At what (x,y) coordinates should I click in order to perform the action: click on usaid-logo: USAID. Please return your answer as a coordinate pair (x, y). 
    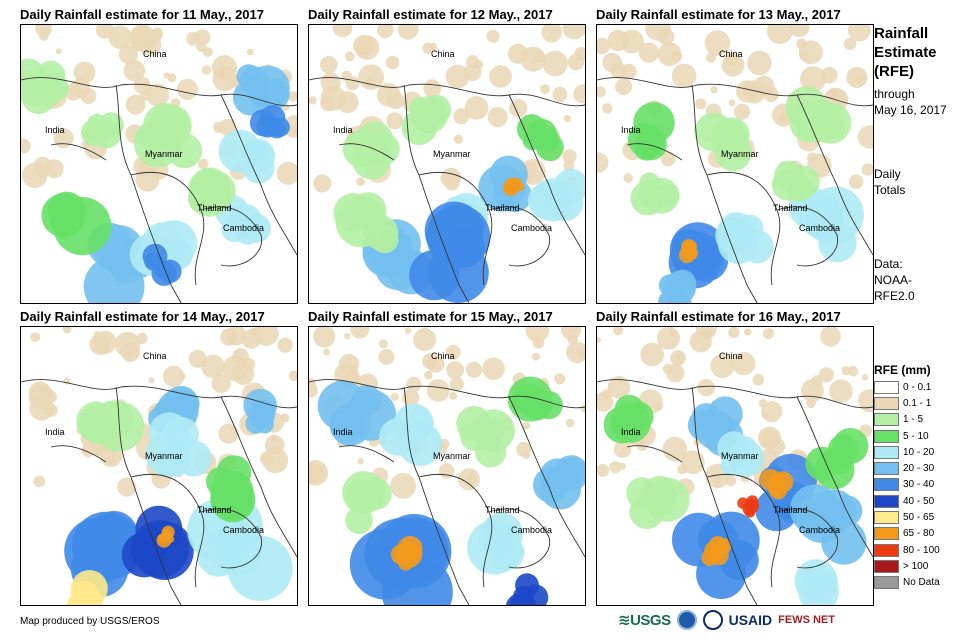
    Looking at the image, I should click on (750, 620).